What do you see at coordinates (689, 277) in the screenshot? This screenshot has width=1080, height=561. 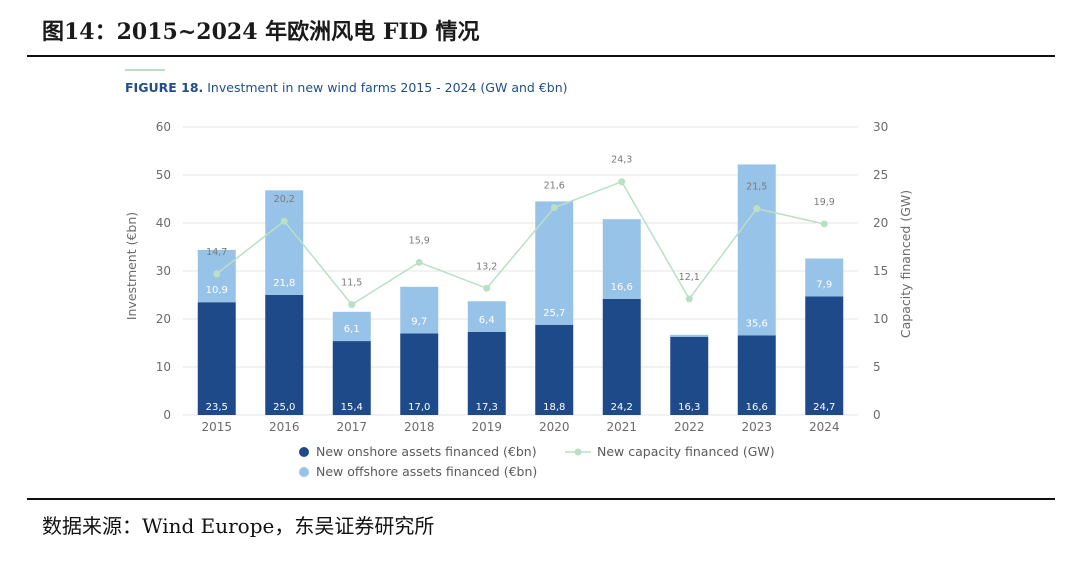 I see `capacity-value-label: 12,1` at bounding box center [689, 277].